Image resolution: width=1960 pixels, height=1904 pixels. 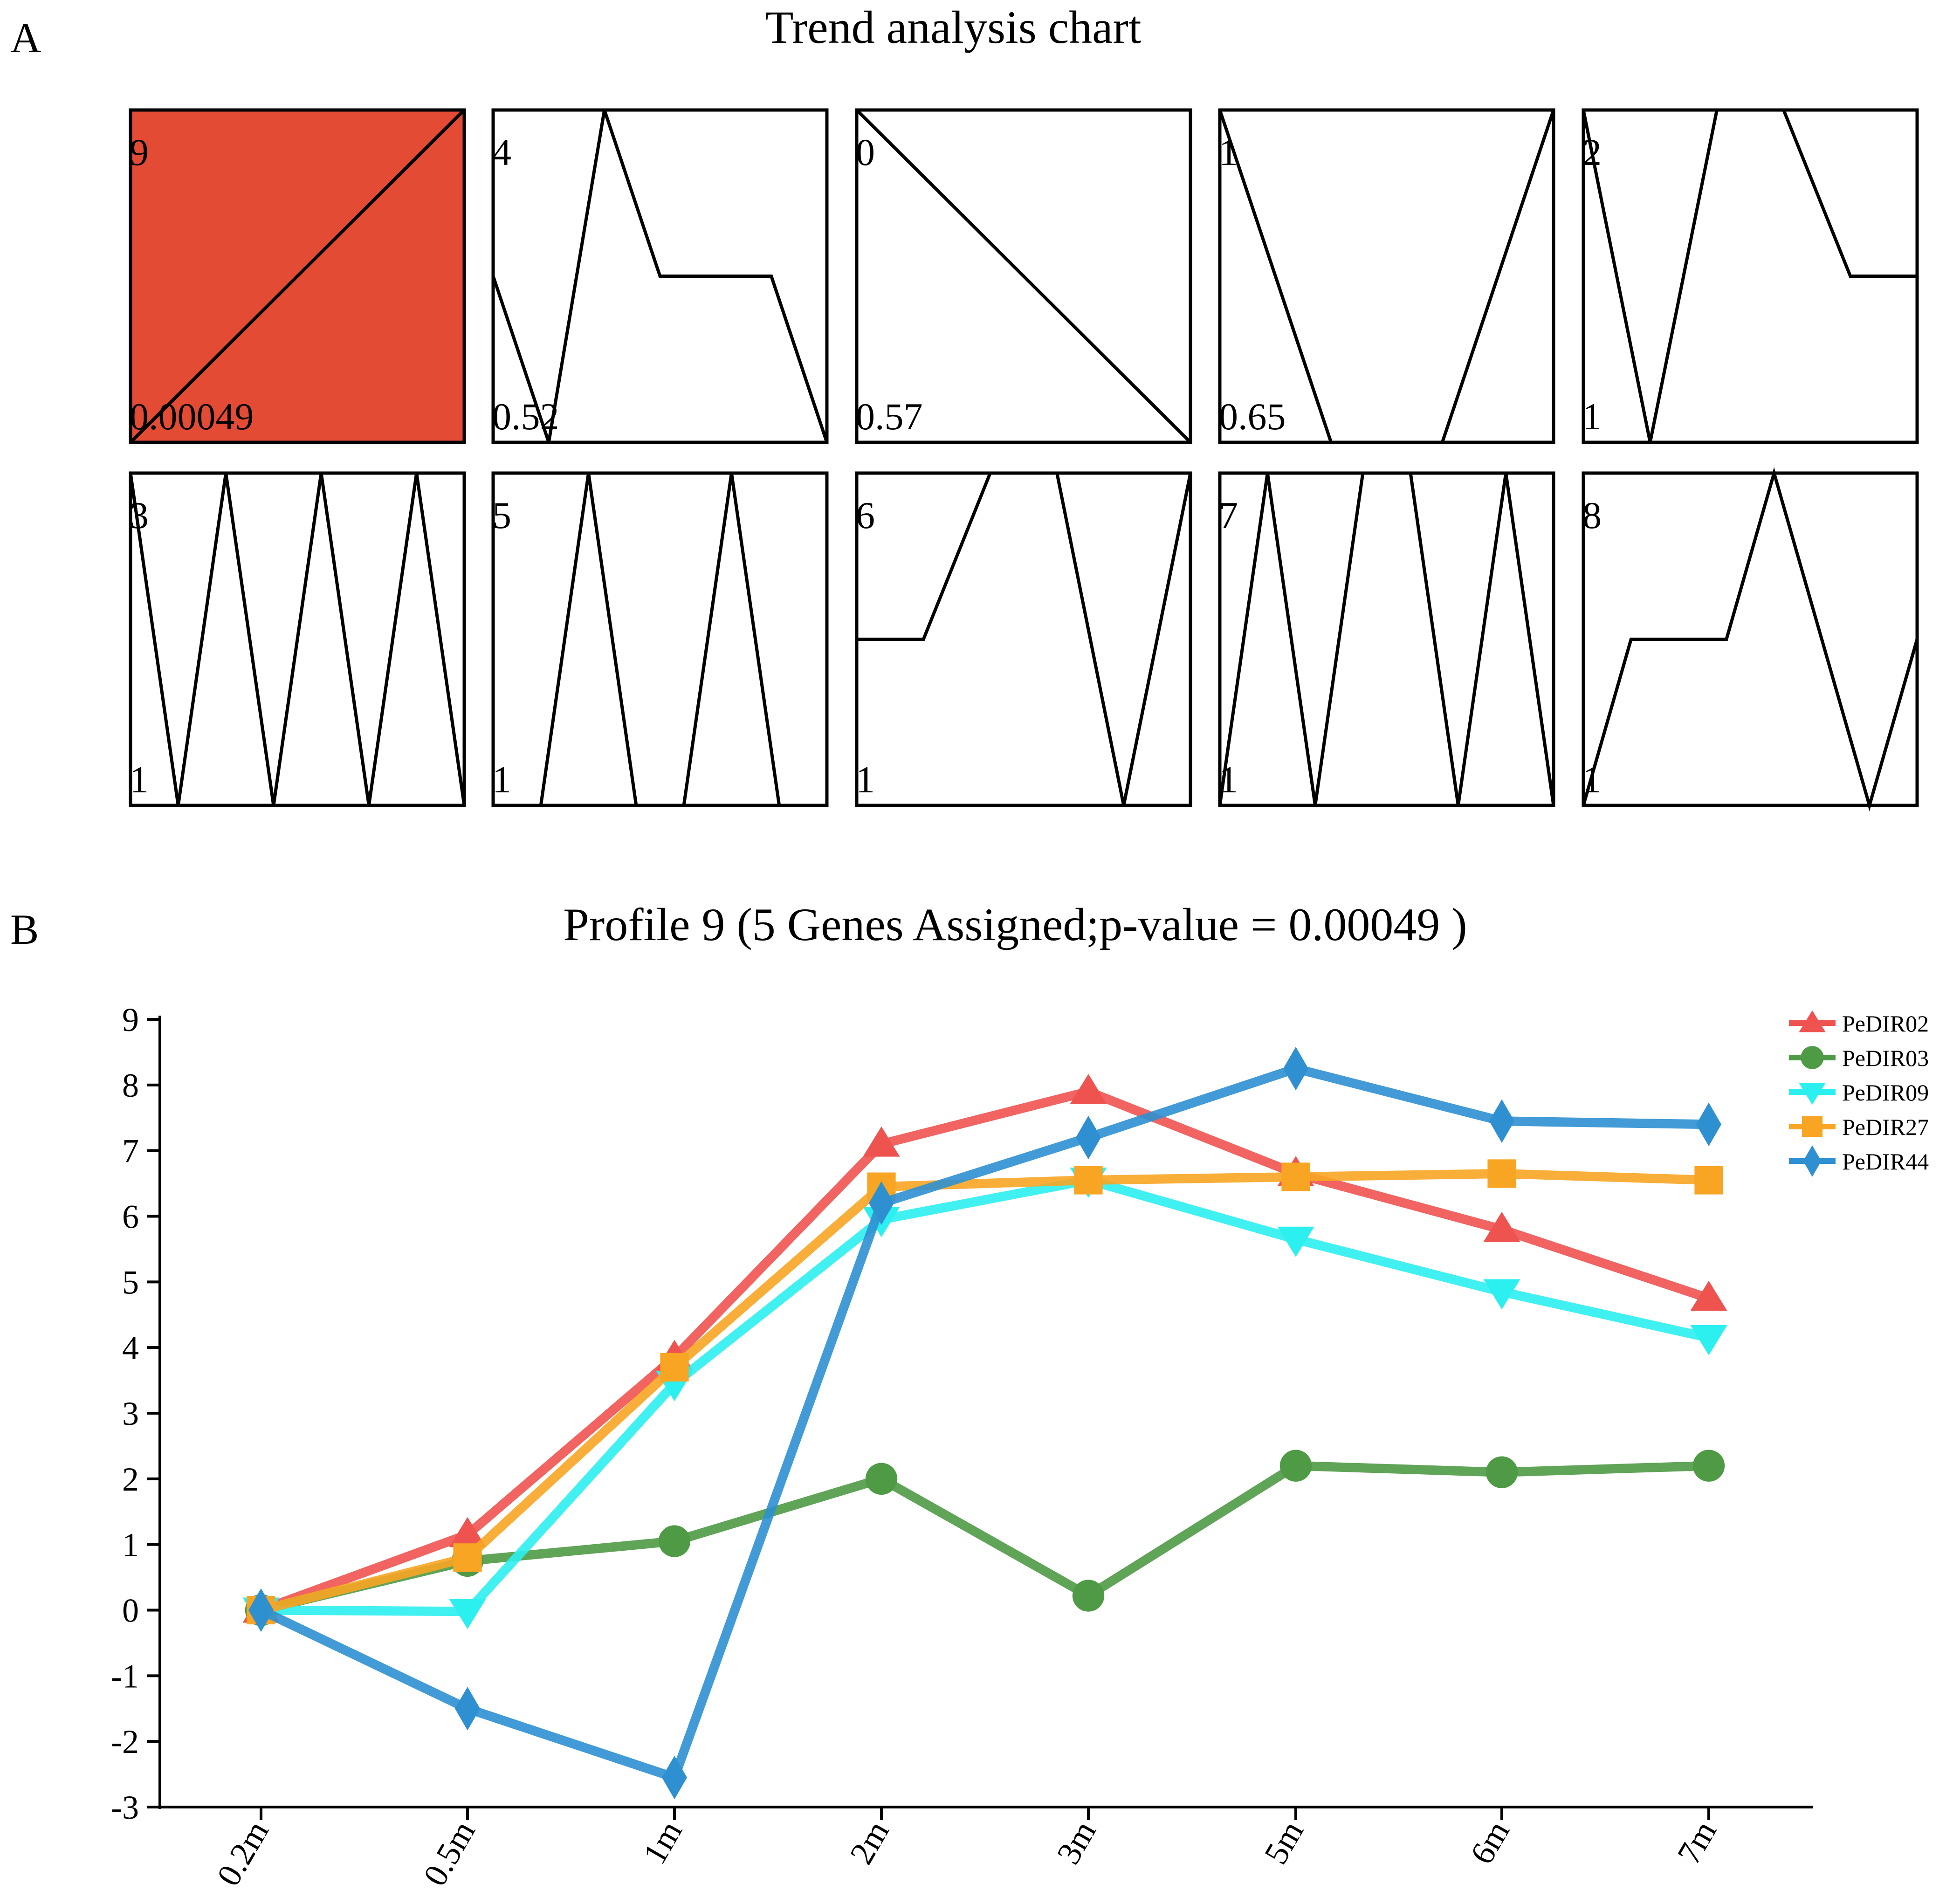 I want to click on y-tick-label: 8, so click(x=130, y=1086).